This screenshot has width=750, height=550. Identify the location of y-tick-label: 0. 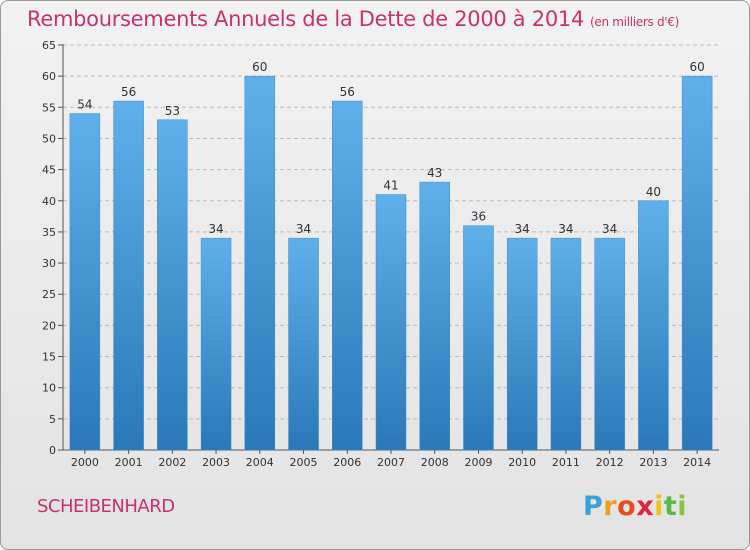
(52, 450).